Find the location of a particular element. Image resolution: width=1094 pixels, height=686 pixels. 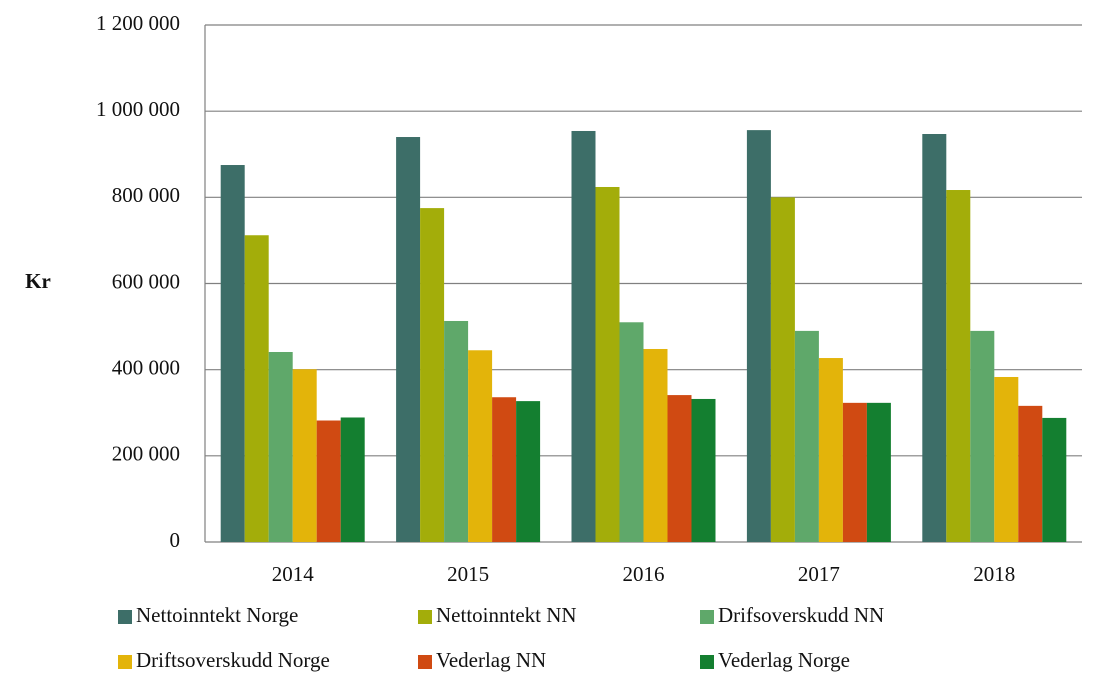

legend-label: Vederlag NN is located at coordinates (491, 660).